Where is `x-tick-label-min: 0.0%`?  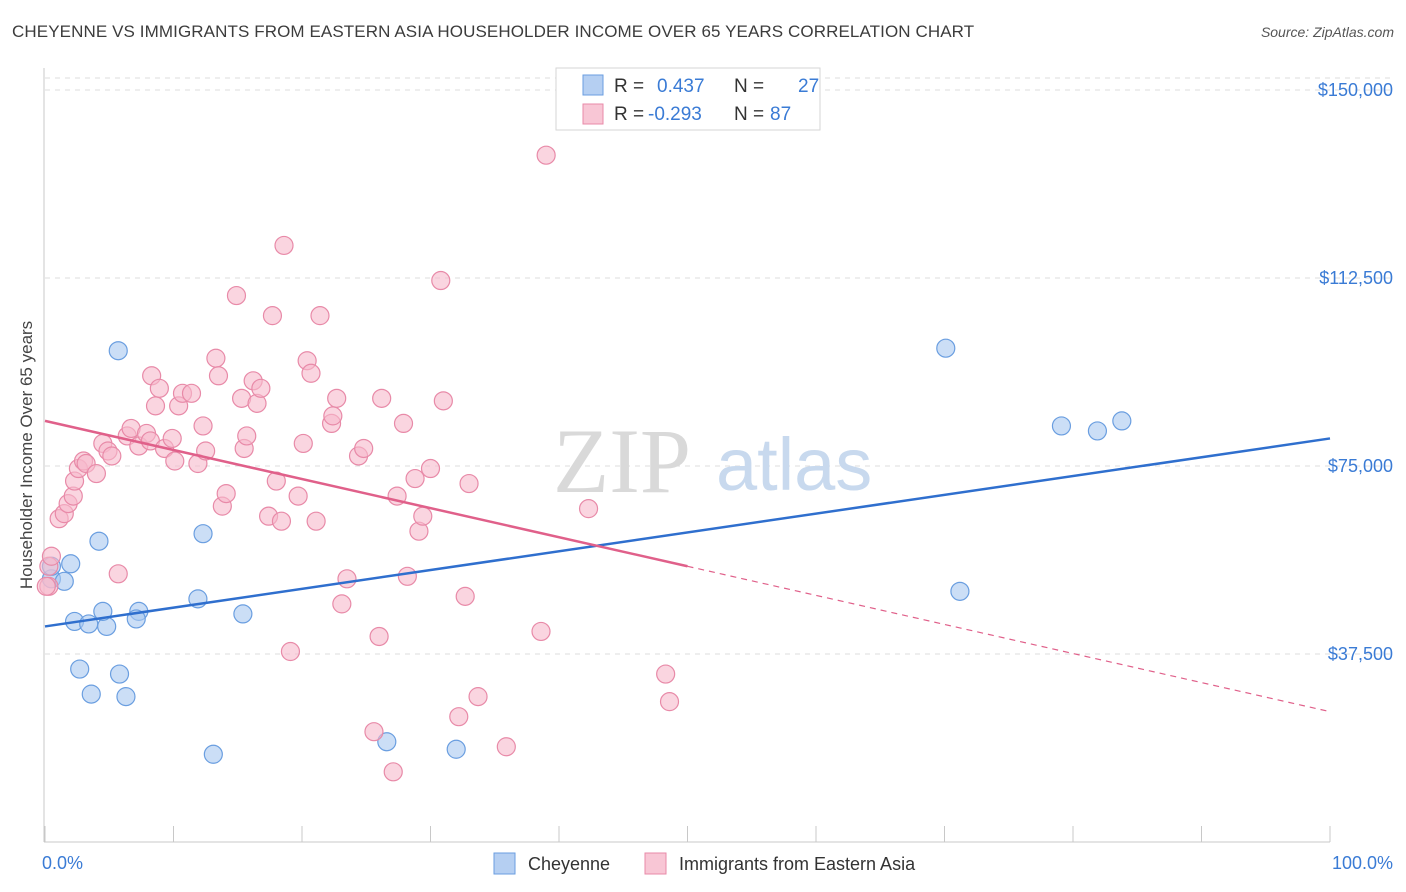
x-tick-label-min: 0.0% is located at coordinates (62, 863).